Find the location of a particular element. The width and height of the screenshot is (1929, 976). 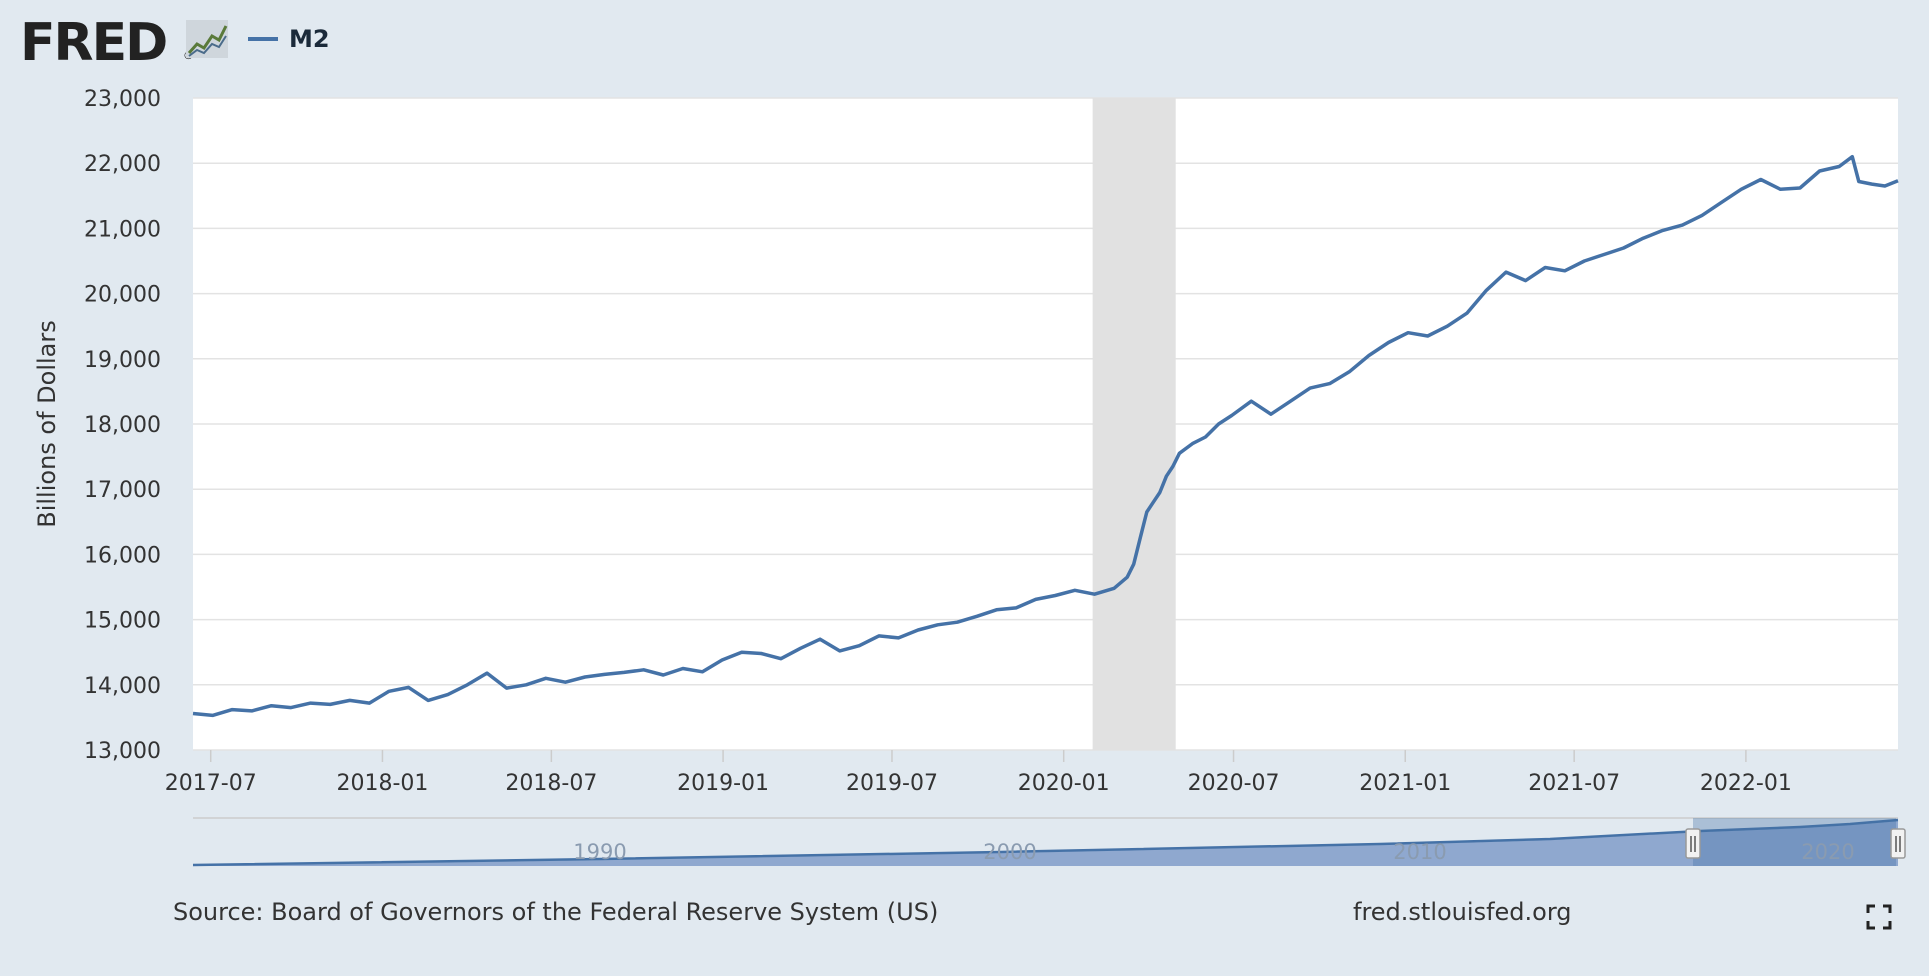

navigator-year-label: 1990 is located at coordinates (599, 852).